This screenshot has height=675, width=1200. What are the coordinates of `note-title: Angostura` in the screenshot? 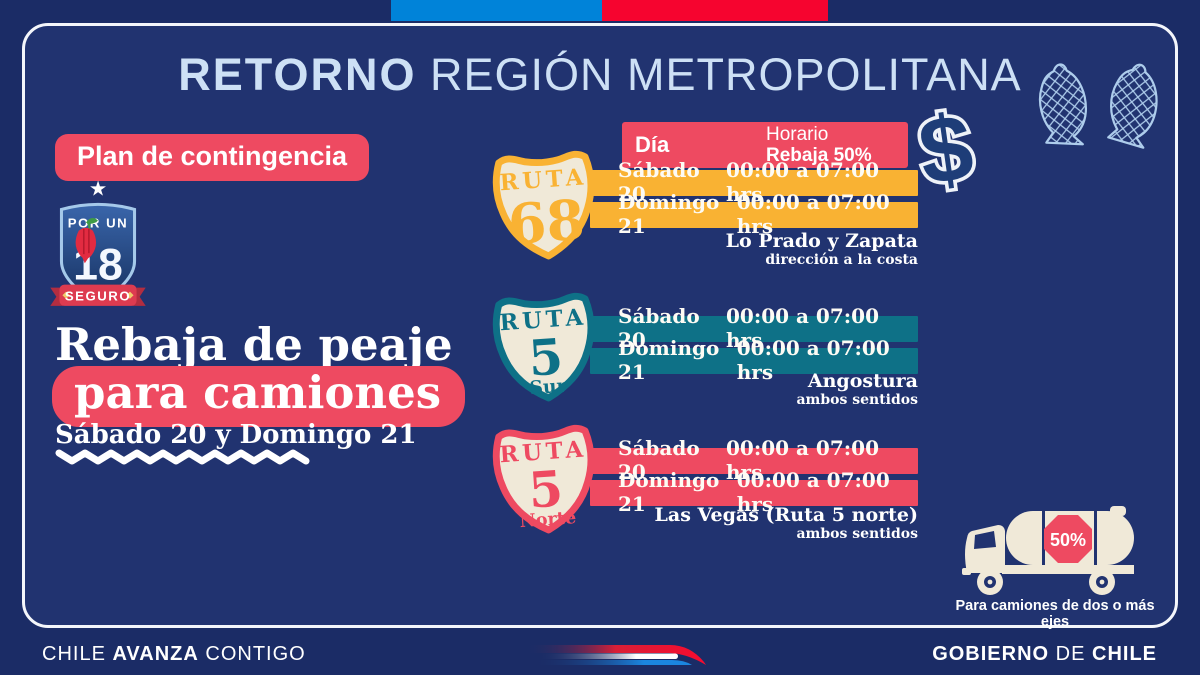 It's located at (862, 381).